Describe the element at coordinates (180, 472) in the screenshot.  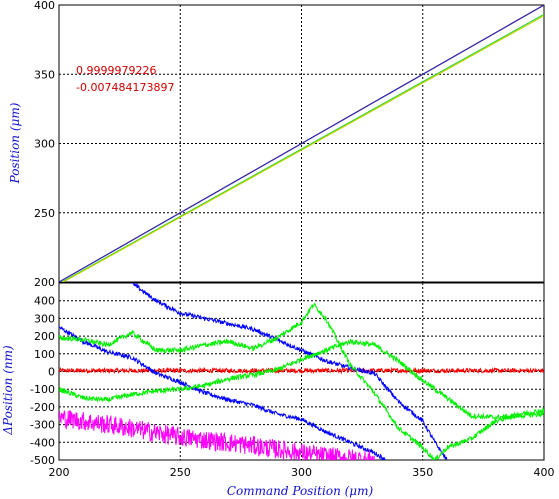
I see `x-tick-label: 250` at that location.